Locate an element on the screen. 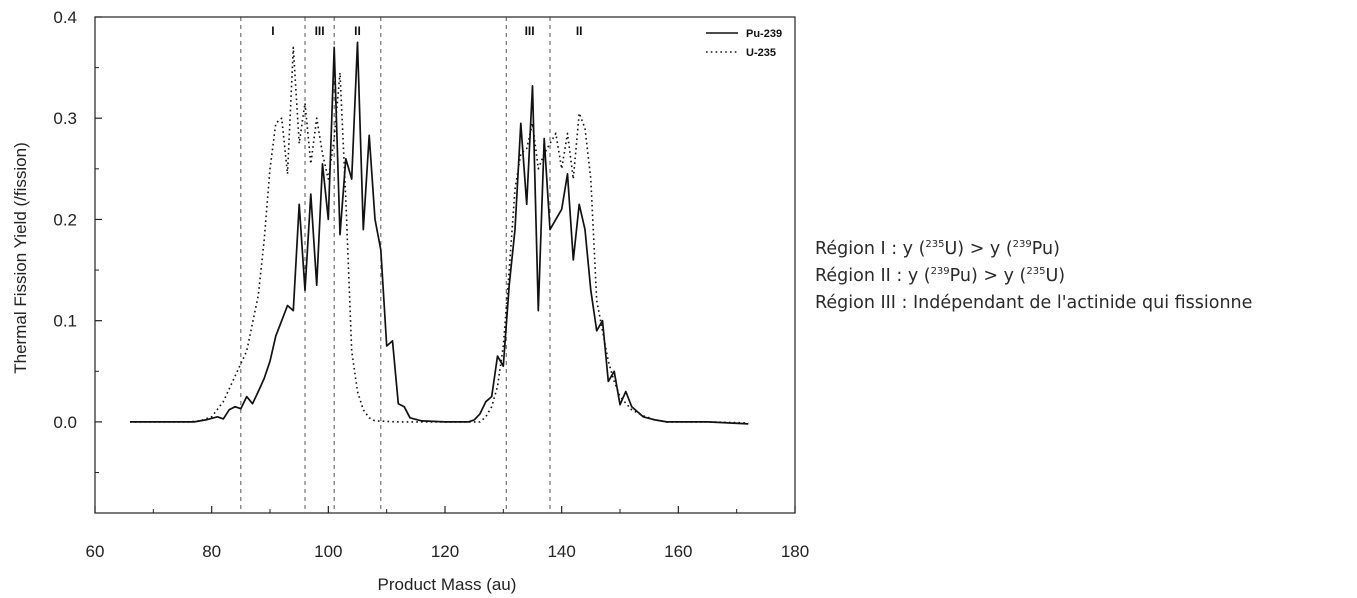  note-text: Région I : y ( is located at coordinates (870, 249).